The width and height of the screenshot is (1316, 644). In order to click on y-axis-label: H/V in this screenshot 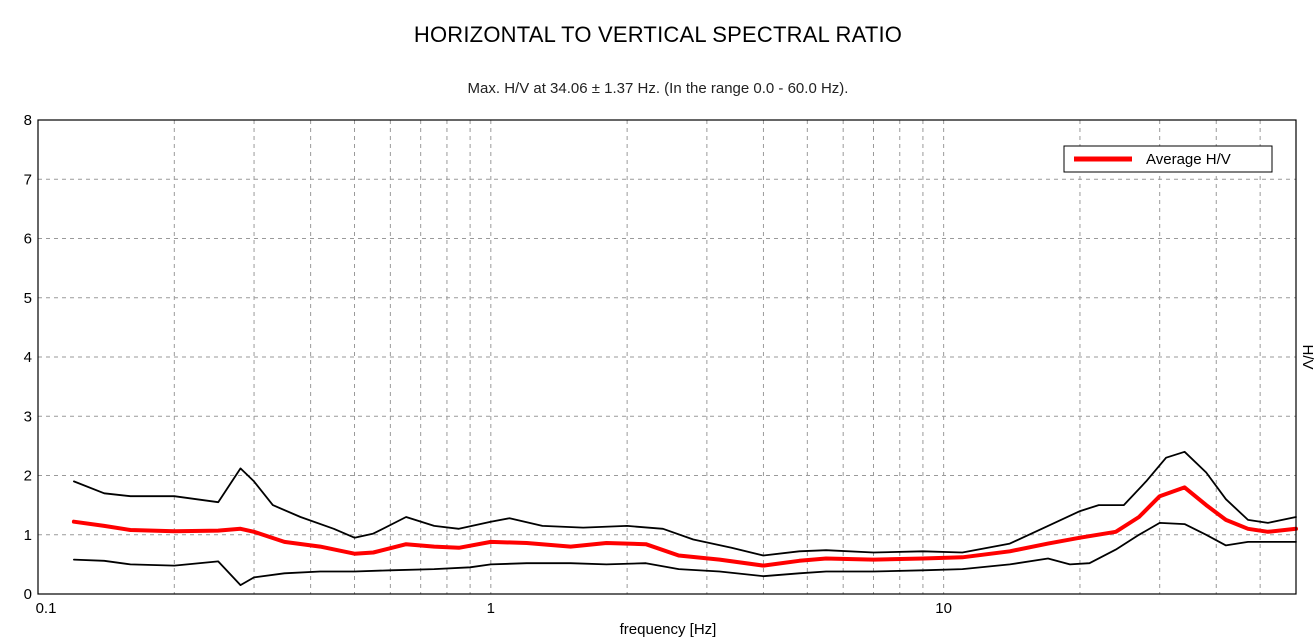, I will do `click(1307, 356)`.